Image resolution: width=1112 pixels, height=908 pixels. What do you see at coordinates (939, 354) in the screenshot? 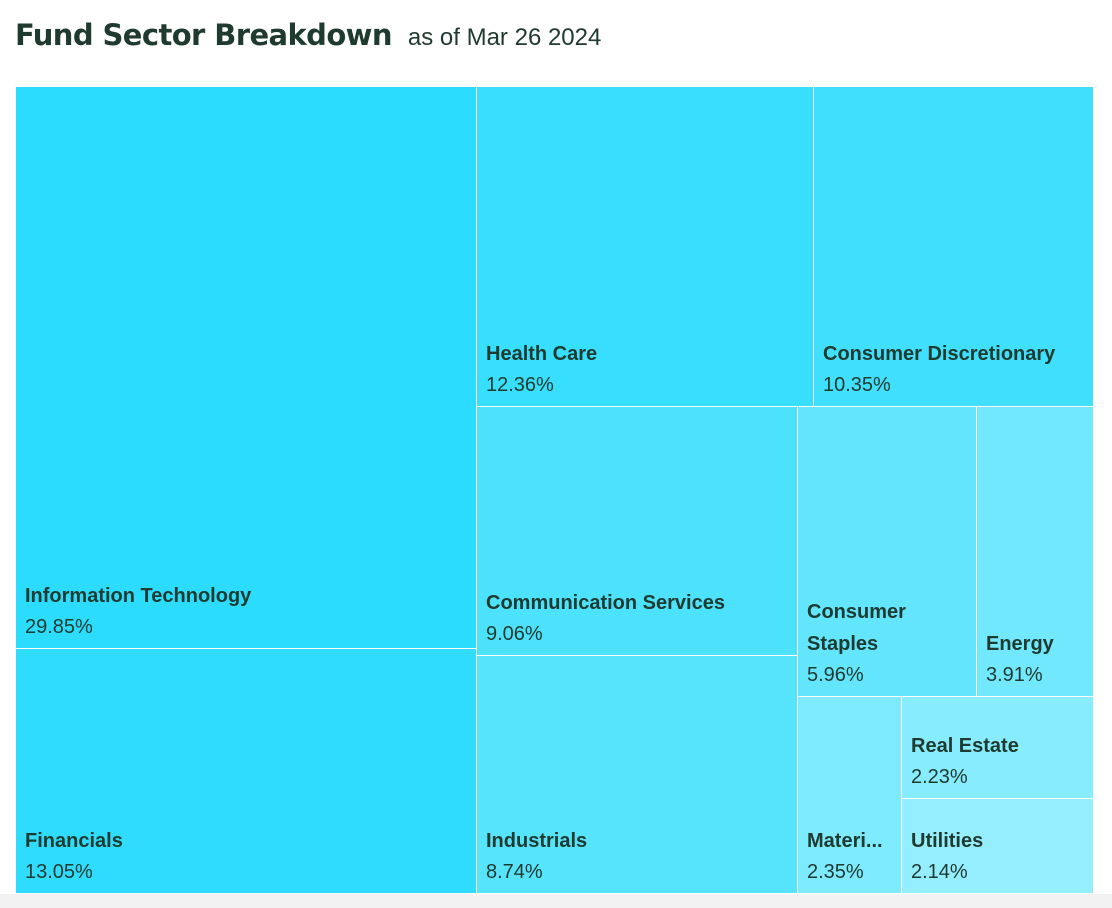
I see `sector-name-label: Consumer Discretionary` at bounding box center [939, 354].